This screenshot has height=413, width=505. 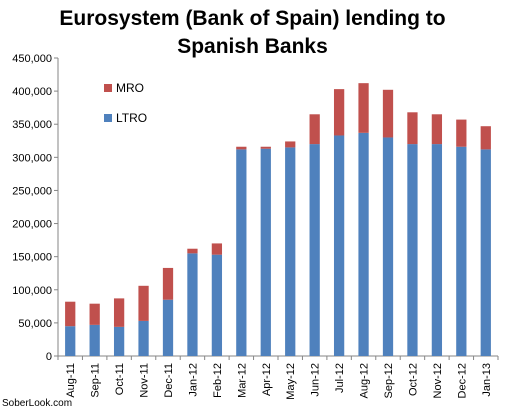 What do you see at coordinates (108, 88) in the screenshot?
I see `legend-swatch-mro` at bounding box center [108, 88].